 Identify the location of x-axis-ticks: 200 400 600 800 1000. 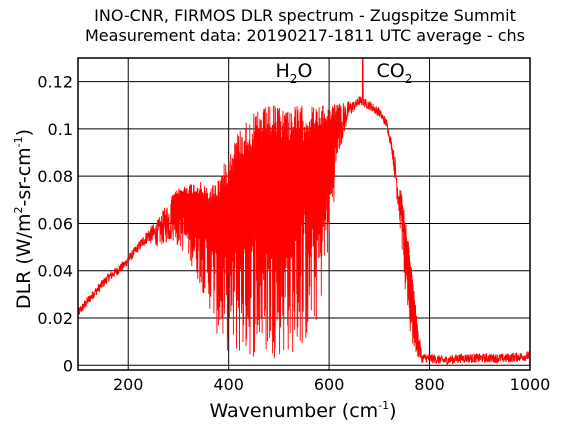
(331, 384).